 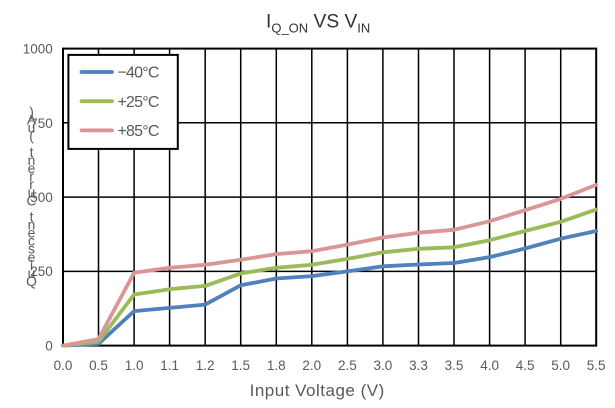 What do you see at coordinates (596, 365) in the screenshot?
I see `svg-text: 5.5` at bounding box center [596, 365].